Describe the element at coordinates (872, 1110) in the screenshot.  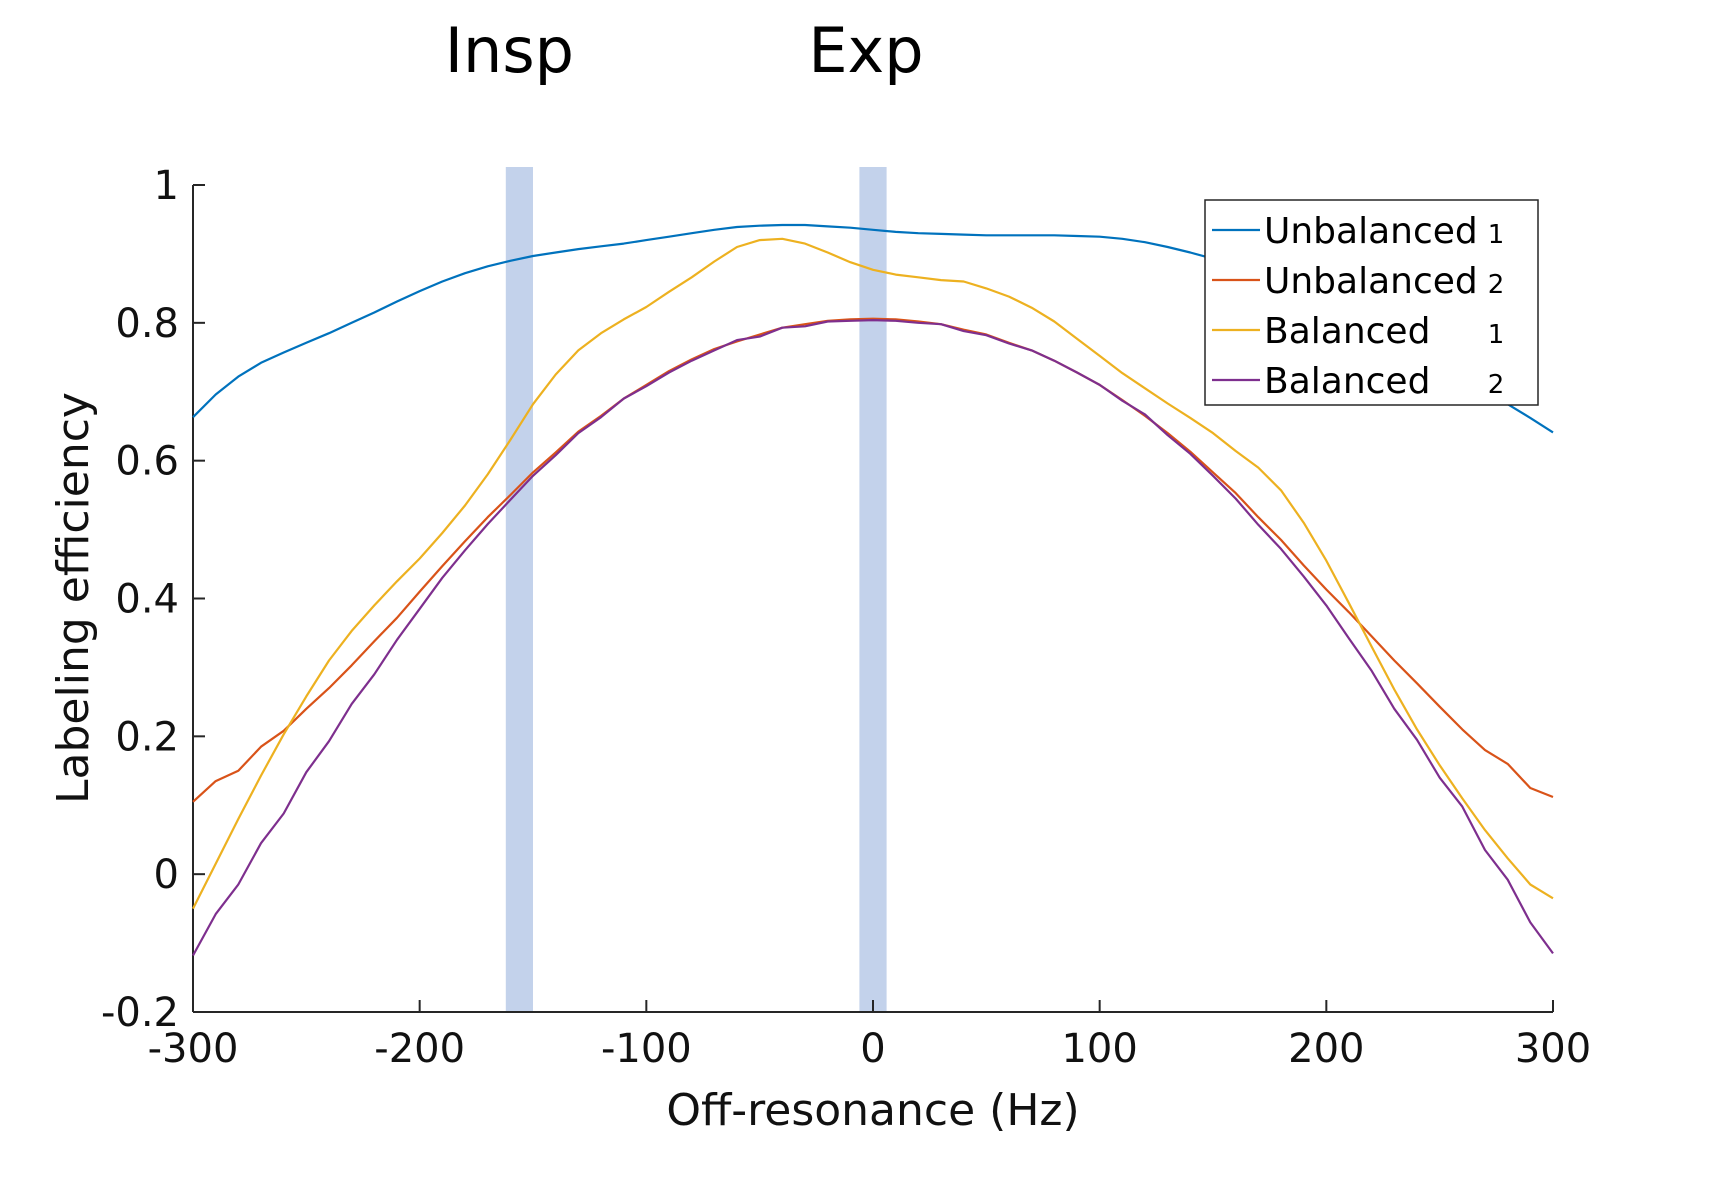
I see `x-axis-title: Off-resonance (Hz)` at that location.